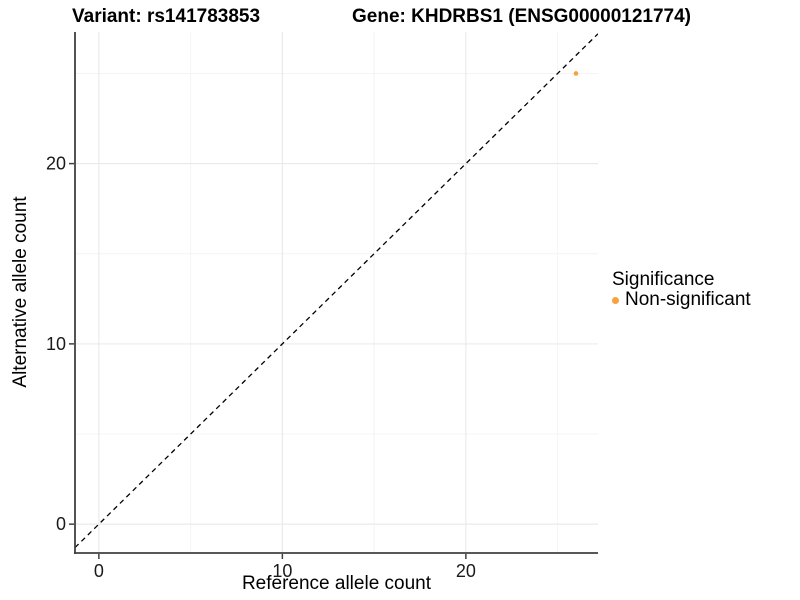 This screenshot has height=600, width=800. I want to click on legend-point-swatch, so click(615, 300).